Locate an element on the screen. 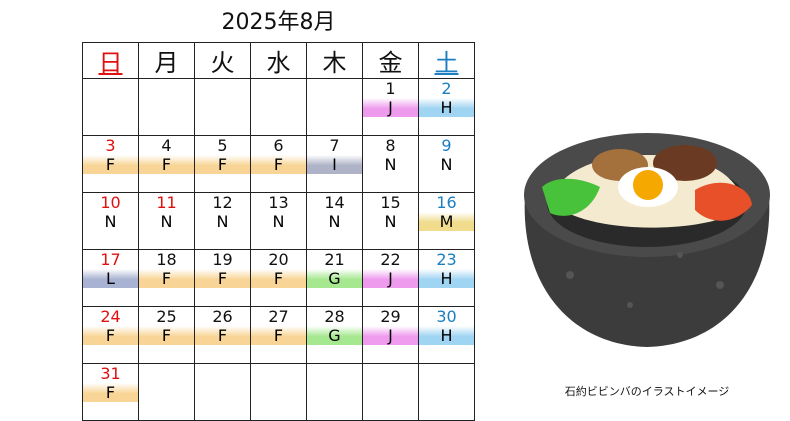  day-cell: 29 J is located at coordinates (390, 335).